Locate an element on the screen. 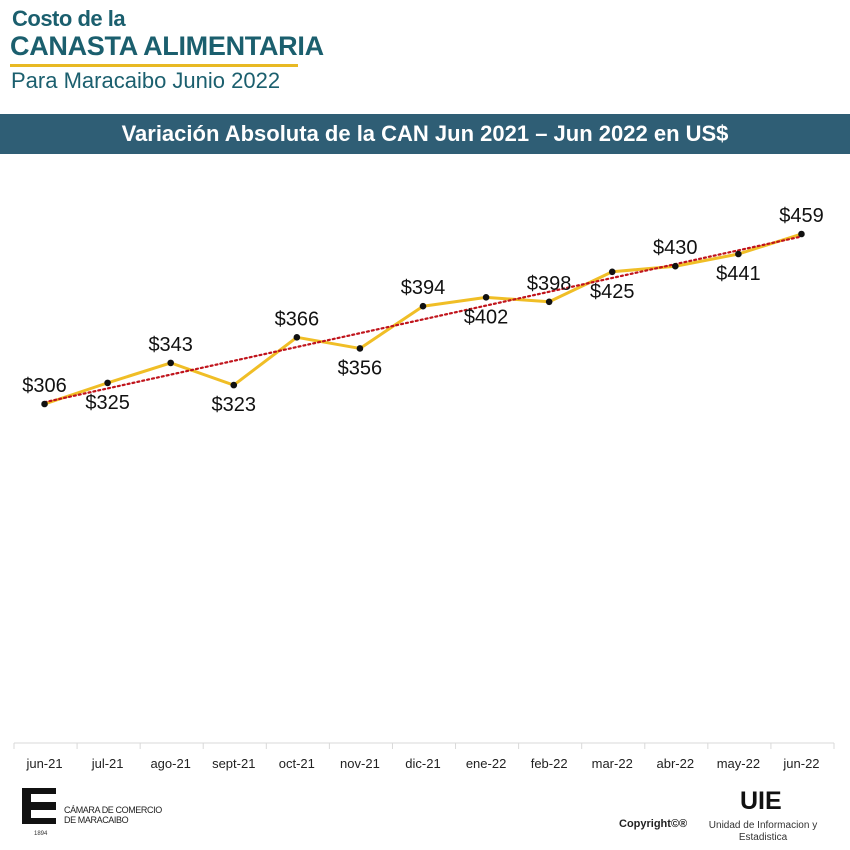  x-tick-label: sept-21 is located at coordinates (233, 763).